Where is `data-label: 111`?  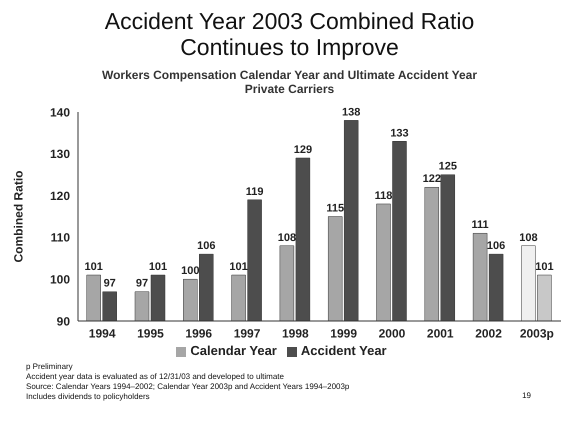 data-label: 111 is located at coordinates (480, 225).